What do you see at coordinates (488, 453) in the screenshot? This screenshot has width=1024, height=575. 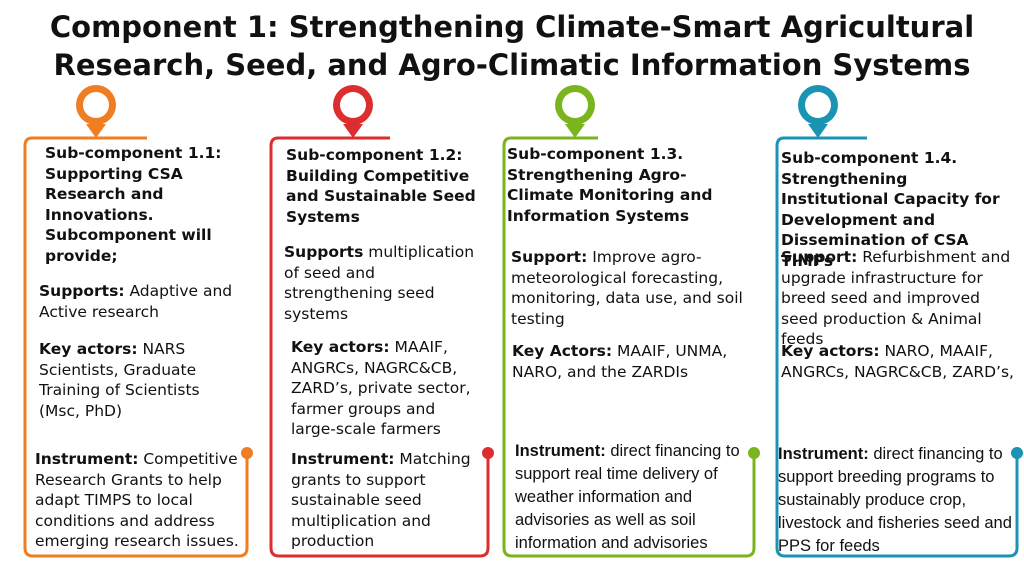 I see `column-2-end-dot` at bounding box center [488, 453].